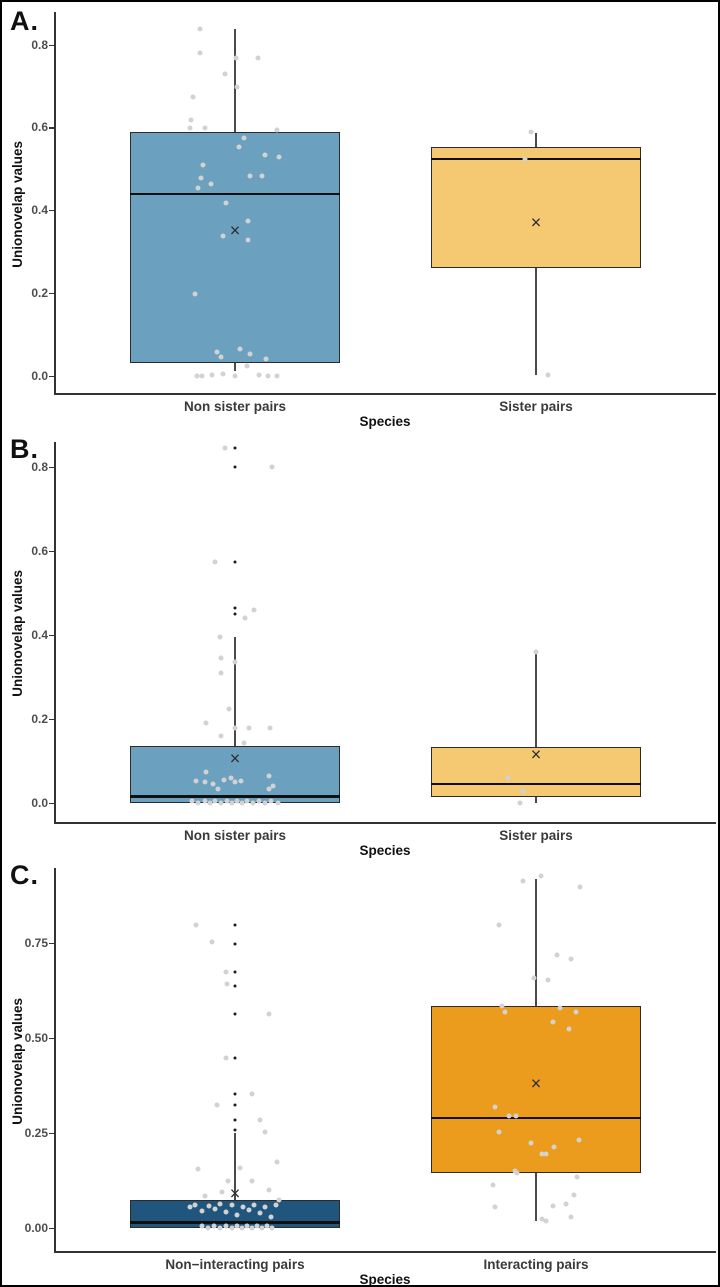  What do you see at coordinates (235, 1264) in the screenshot?
I see `x-category-label: Non−interacting pairs` at bounding box center [235, 1264].